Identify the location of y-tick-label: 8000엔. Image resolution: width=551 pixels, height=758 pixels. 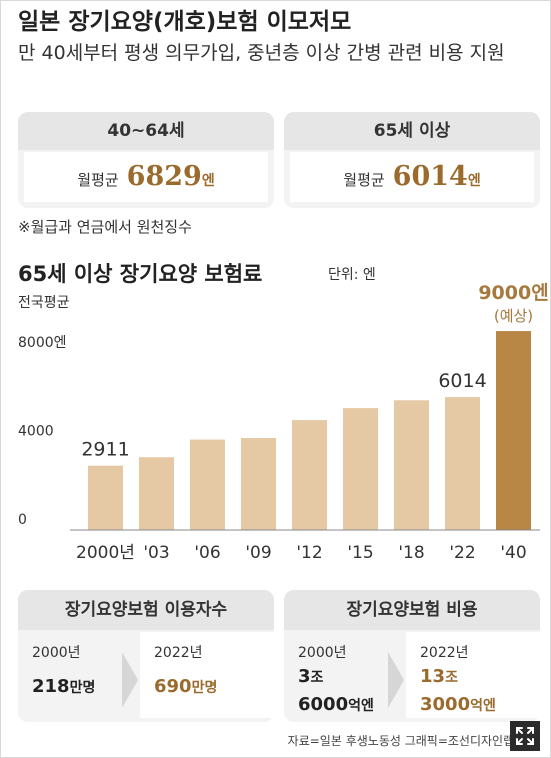
(42, 343).